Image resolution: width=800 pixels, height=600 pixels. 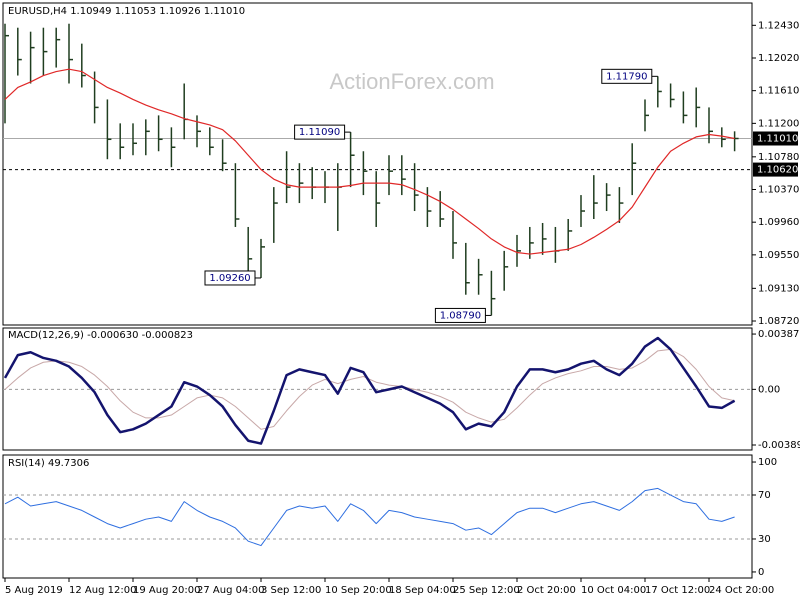 I want to click on y-tick-label: 30, so click(x=764, y=539).